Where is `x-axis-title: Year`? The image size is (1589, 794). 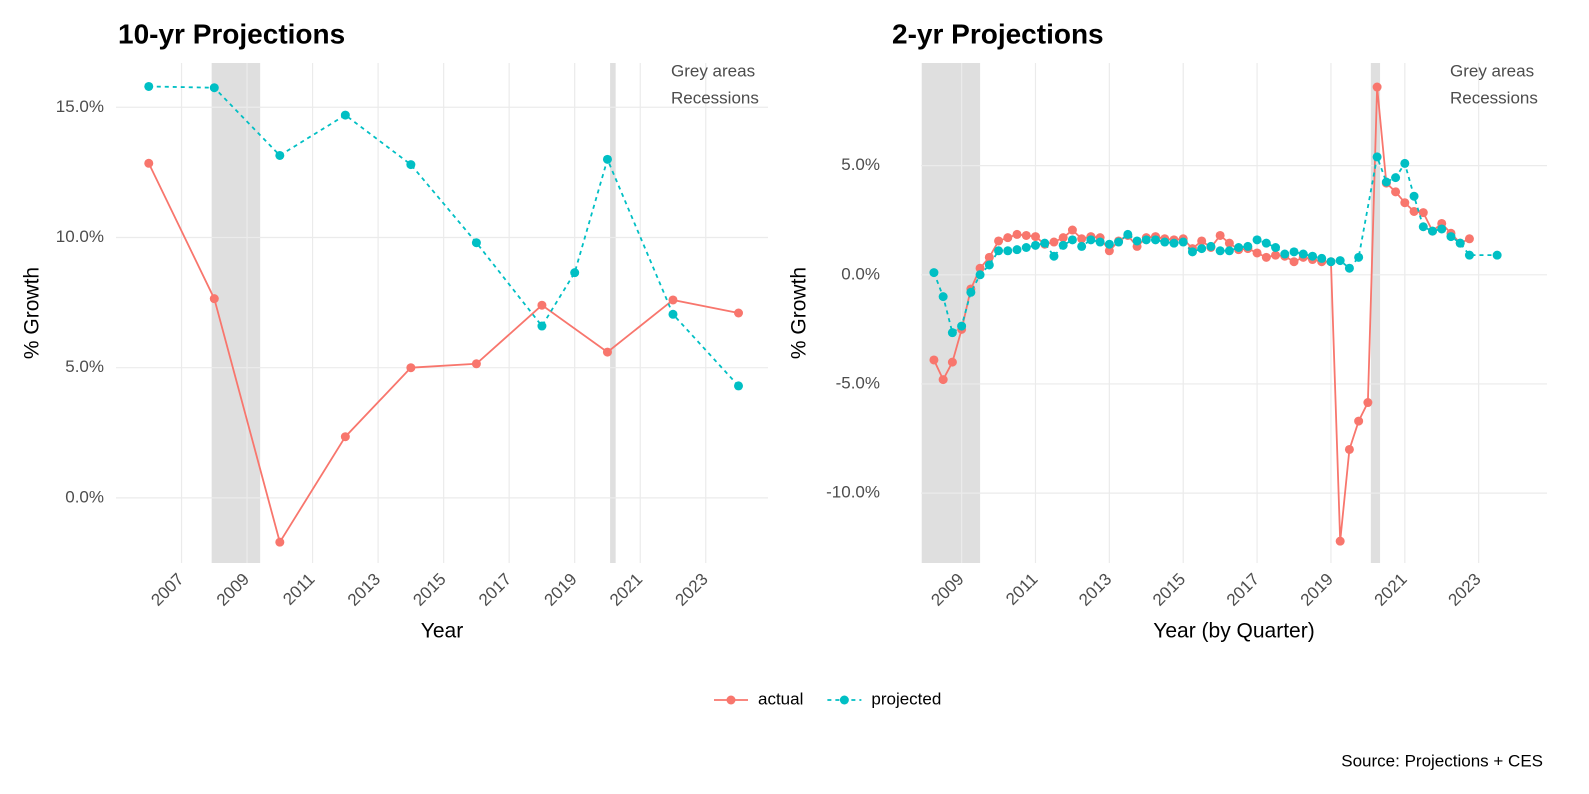
x-axis-title: Year is located at coordinates (442, 631).